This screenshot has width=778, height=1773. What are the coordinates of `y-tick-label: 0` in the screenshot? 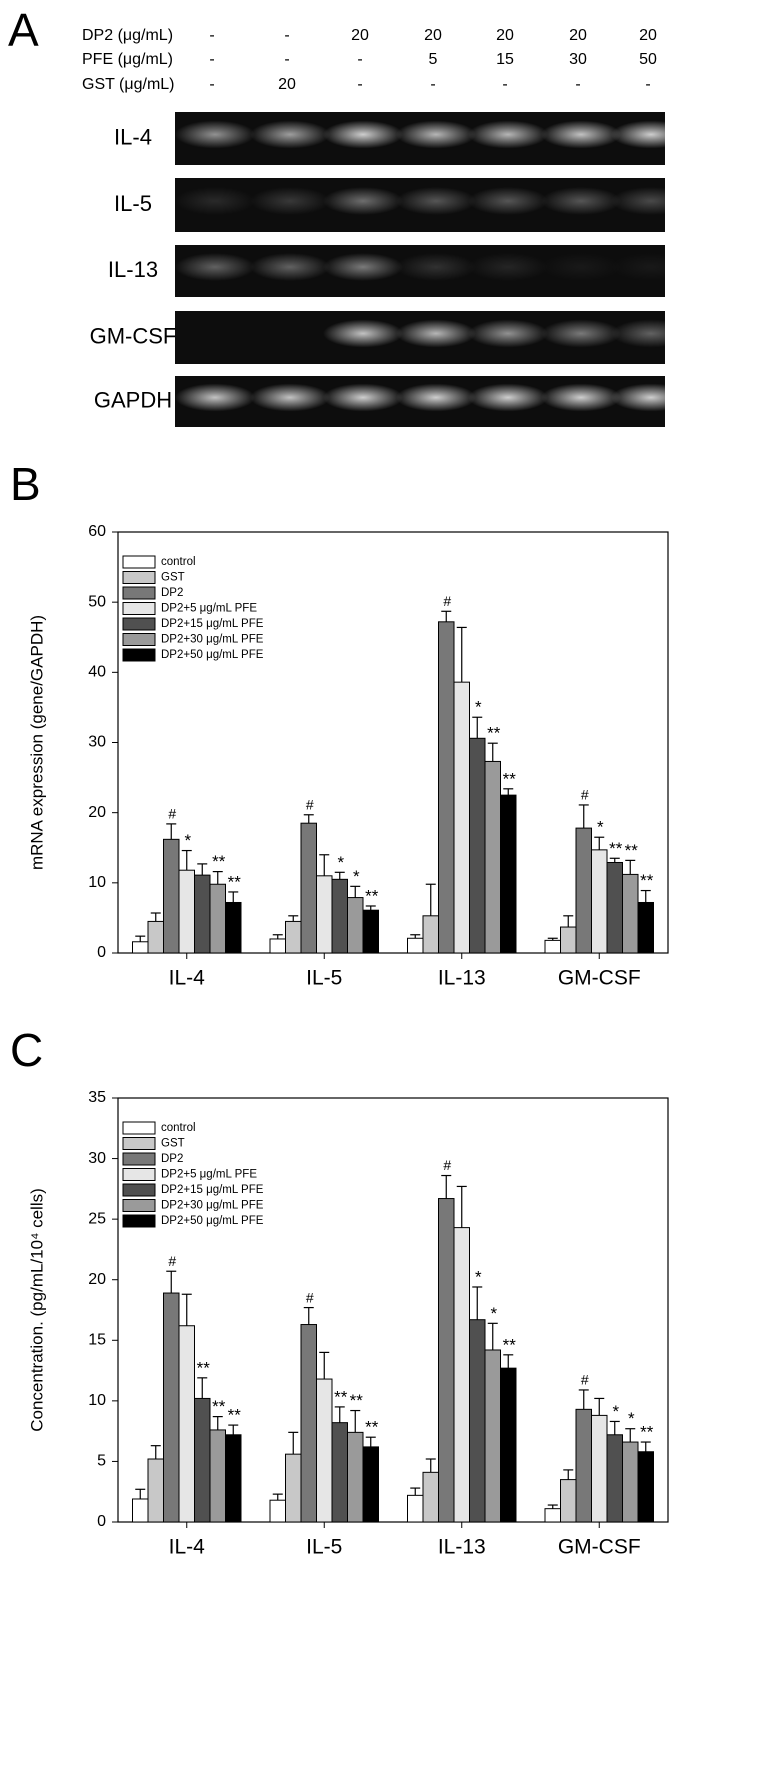 It's located at (101, 952).